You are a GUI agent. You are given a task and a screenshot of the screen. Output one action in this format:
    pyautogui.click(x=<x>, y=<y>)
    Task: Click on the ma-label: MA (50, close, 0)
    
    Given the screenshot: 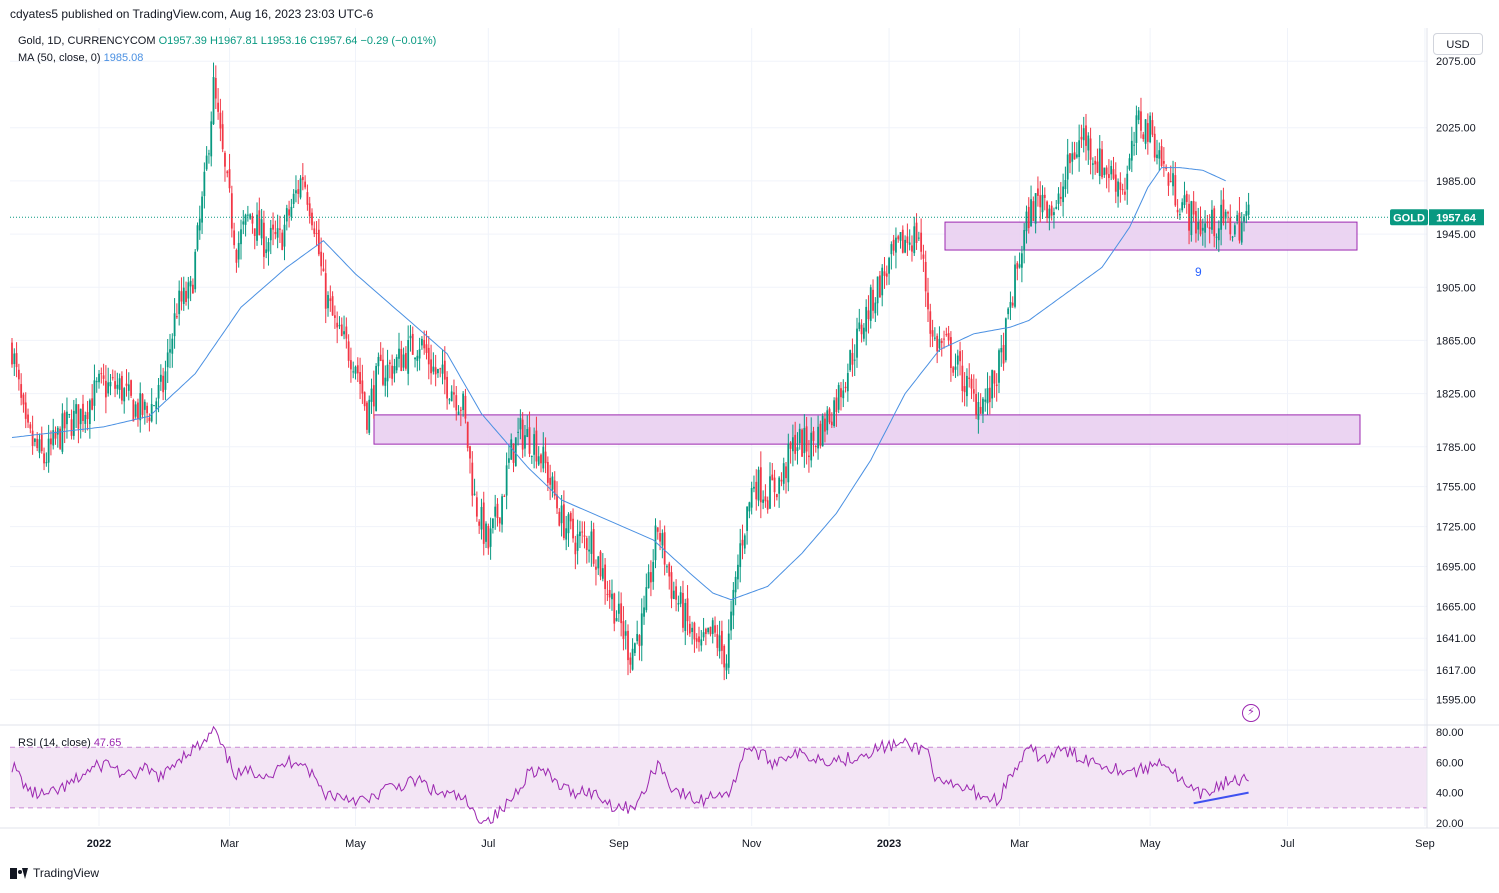 What is the action you would take?
    pyautogui.click(x=59, y=58)
    